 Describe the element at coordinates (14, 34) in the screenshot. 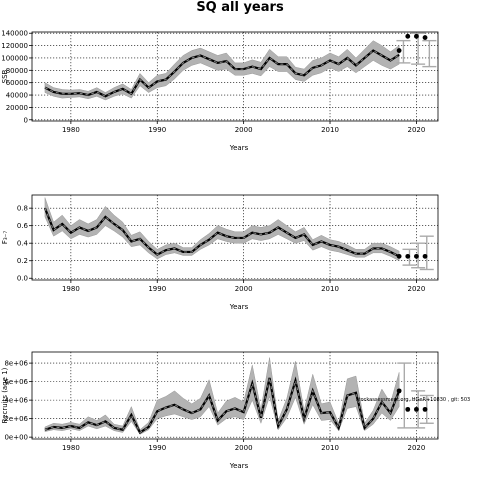

I see `y-tick-label: 140000` at that location.